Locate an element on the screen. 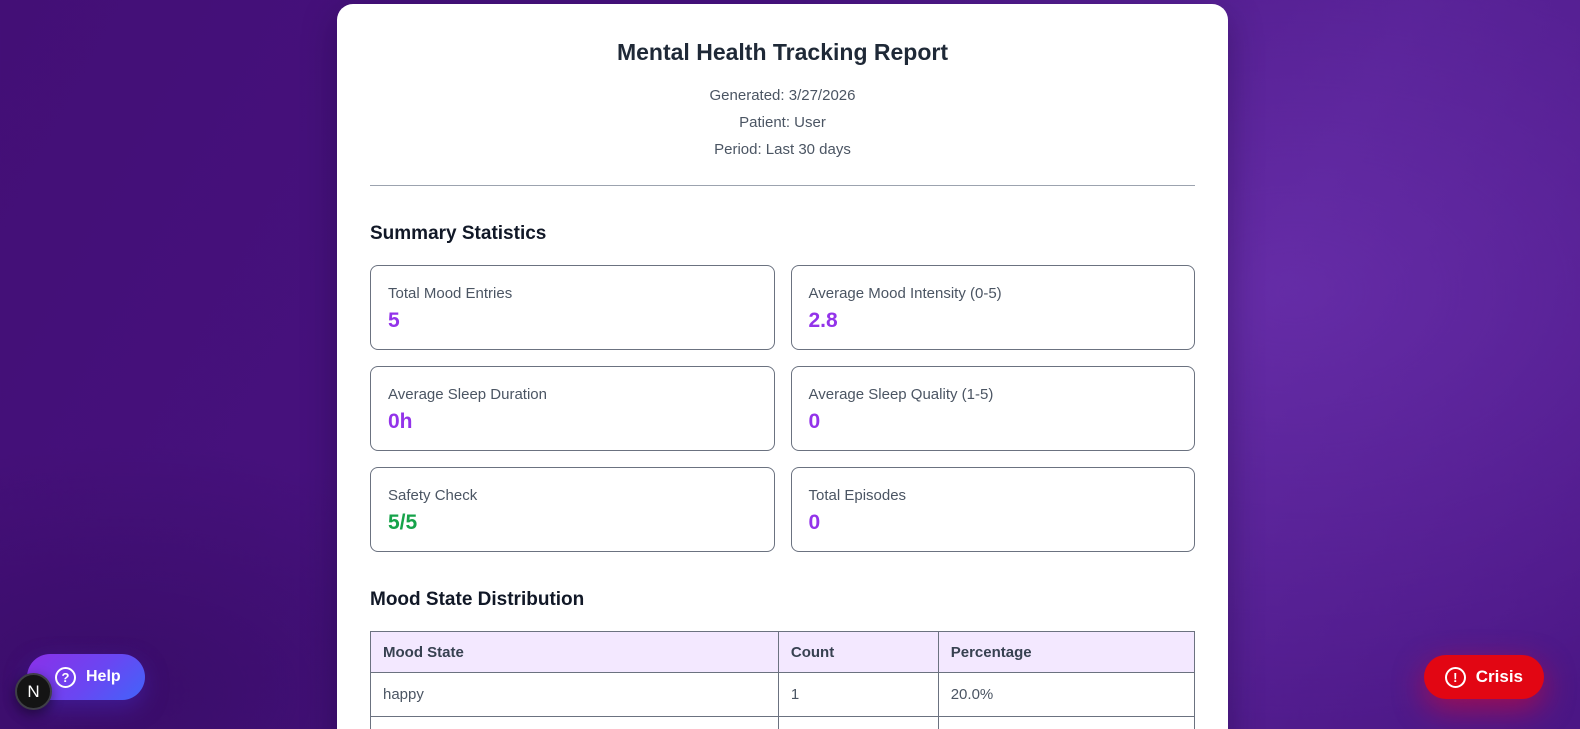  table-header-row: Mood State Count Percentage is located at coordinates (783, 652).